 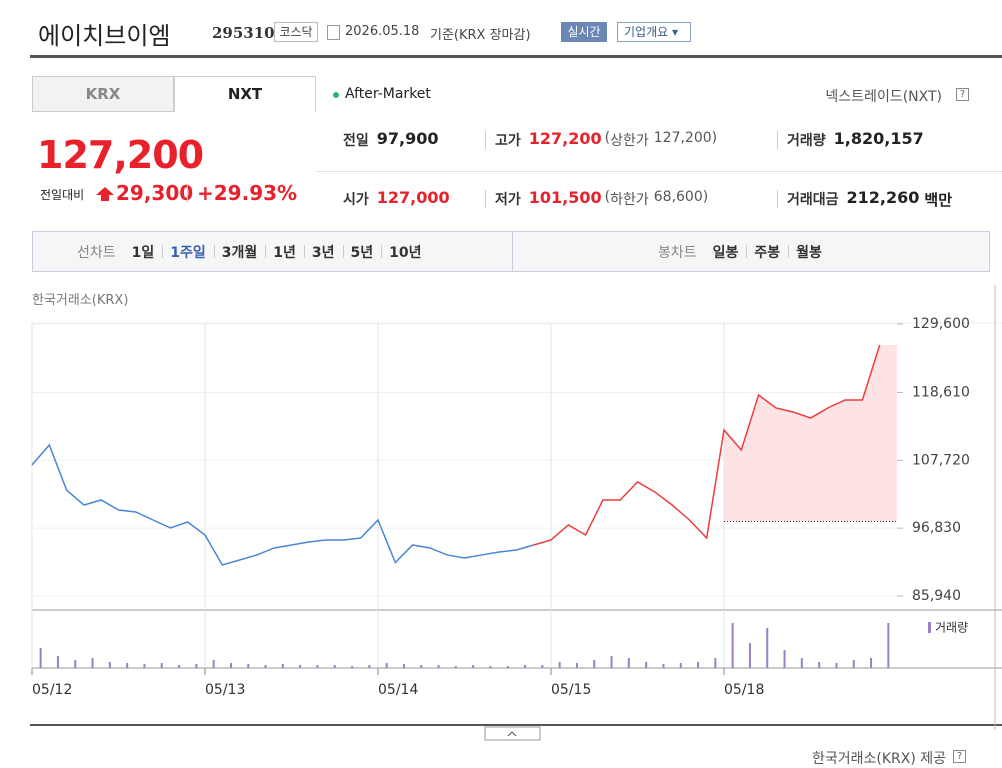 I want to click on x-tick-label: 05/15, so click(x=571, y=690).